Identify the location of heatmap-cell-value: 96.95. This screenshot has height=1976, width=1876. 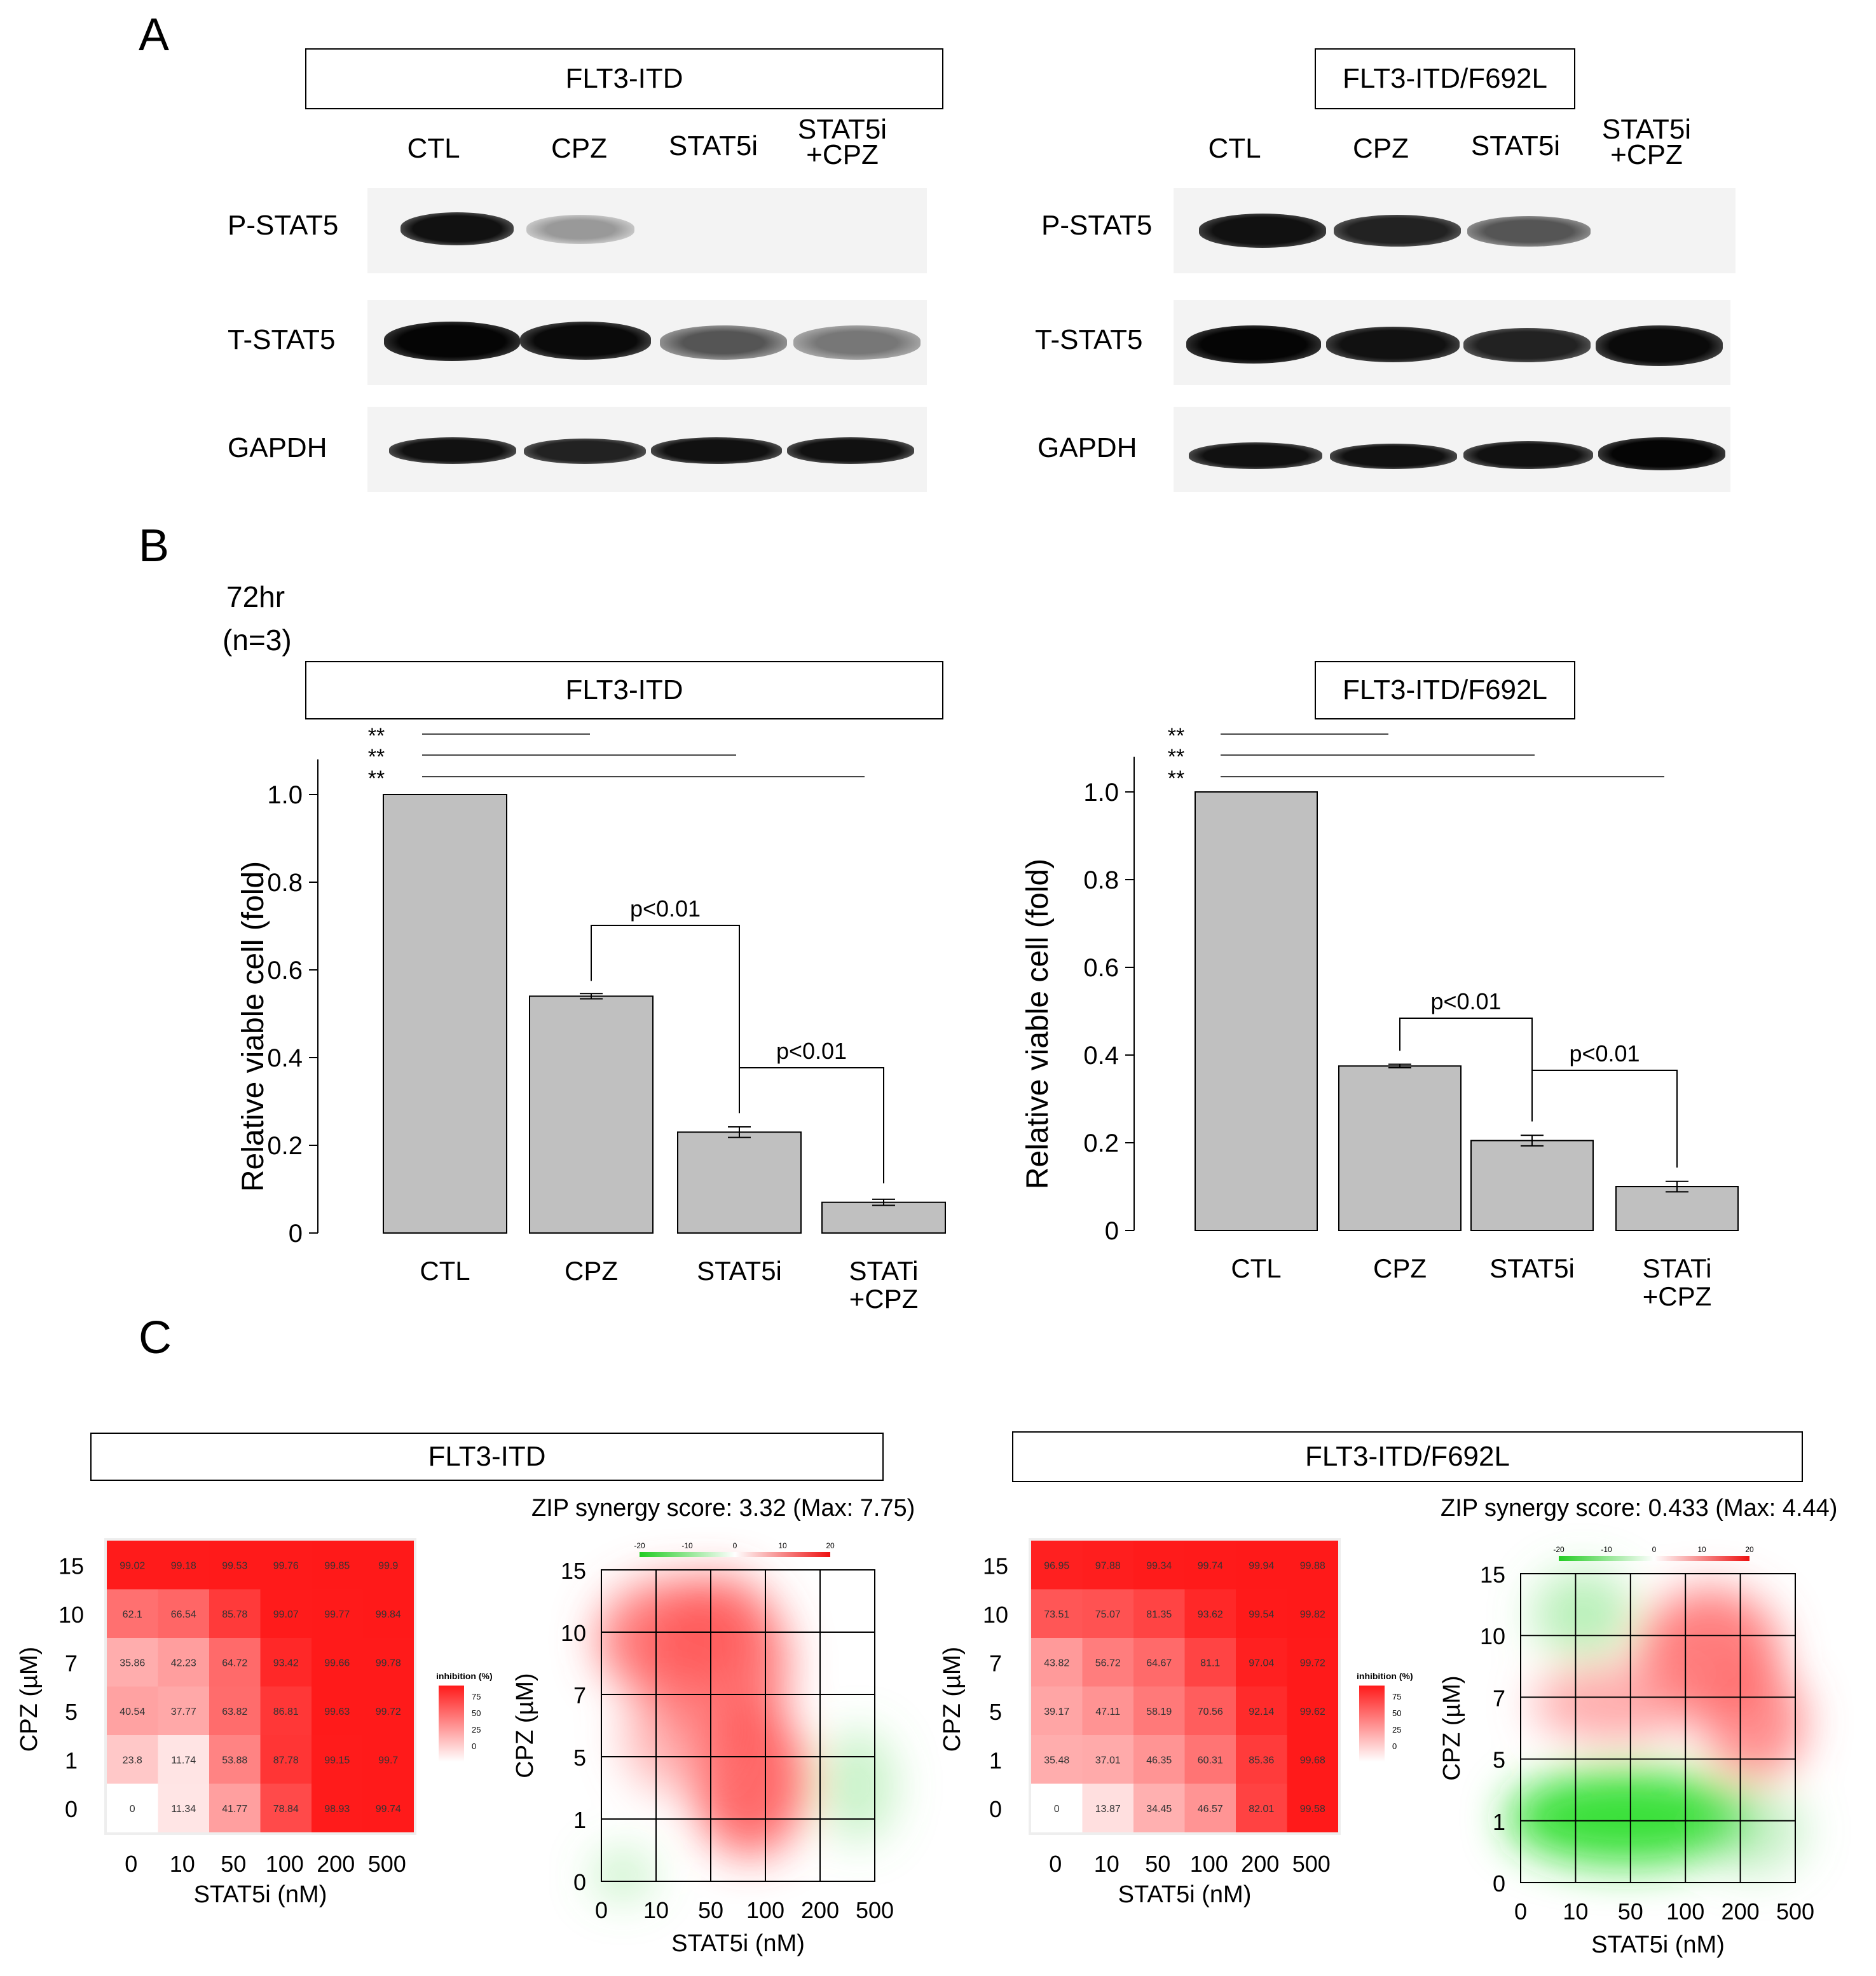
(1056, 1565).